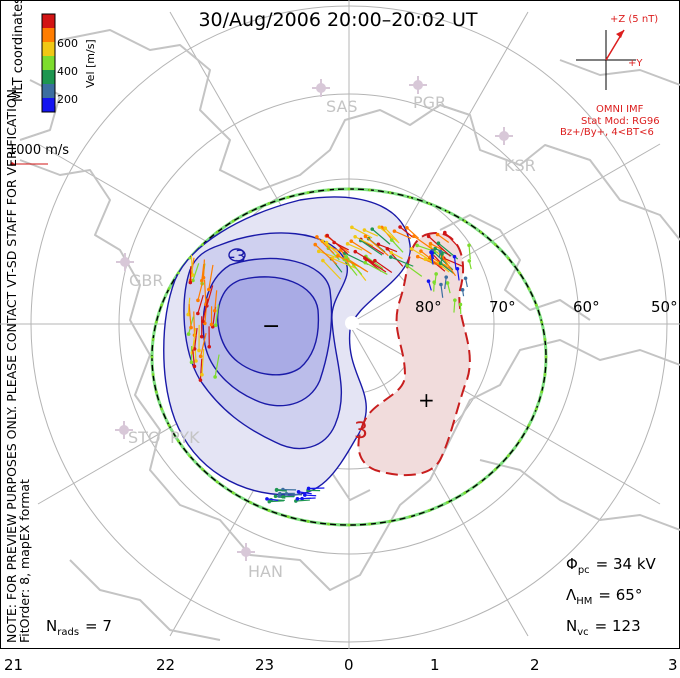 This screenshot has height=678, width=680. Describe the element at coordinates (264, 665) in the screenshot. I see `mlt-label-23: 23` at that location.